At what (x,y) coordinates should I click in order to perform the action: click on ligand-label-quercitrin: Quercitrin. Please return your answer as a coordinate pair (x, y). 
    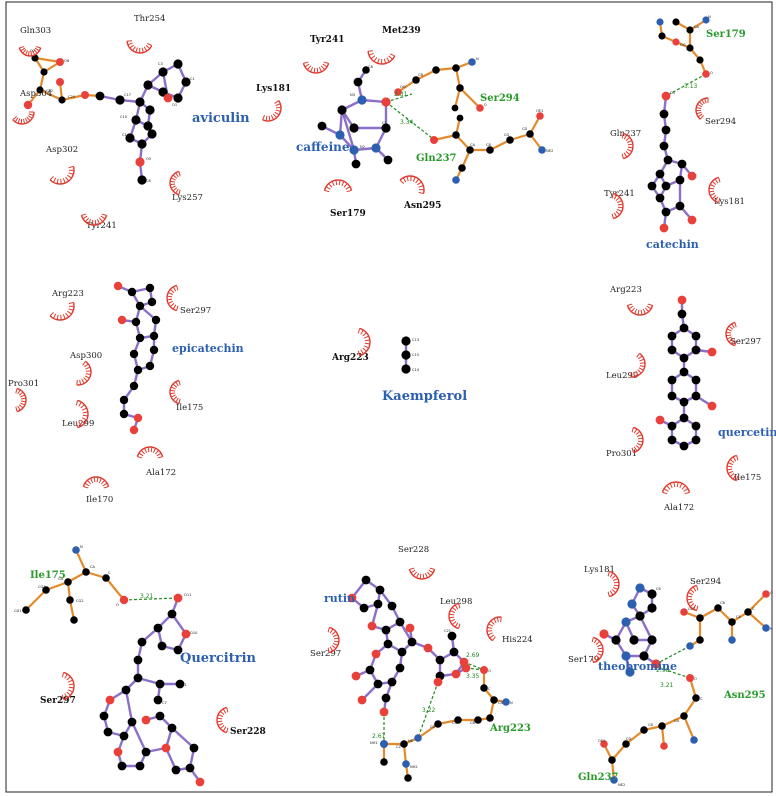
    Looking at the image, I should click on (218, 658).